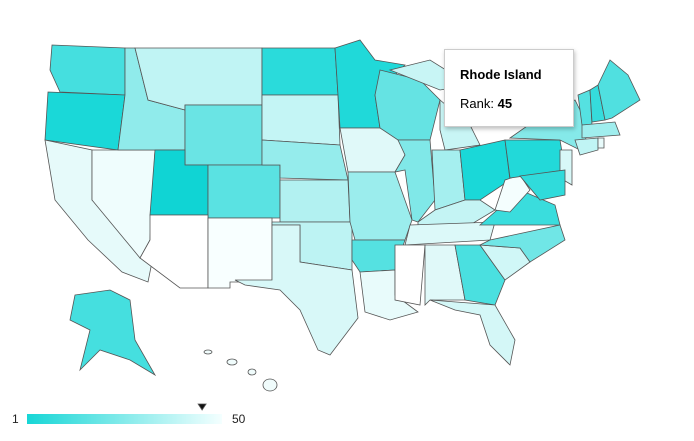  What do you see at coordinates (239, 419) in the screenshot?
I see `legend-max: 50` at bounding box center [239, 419].